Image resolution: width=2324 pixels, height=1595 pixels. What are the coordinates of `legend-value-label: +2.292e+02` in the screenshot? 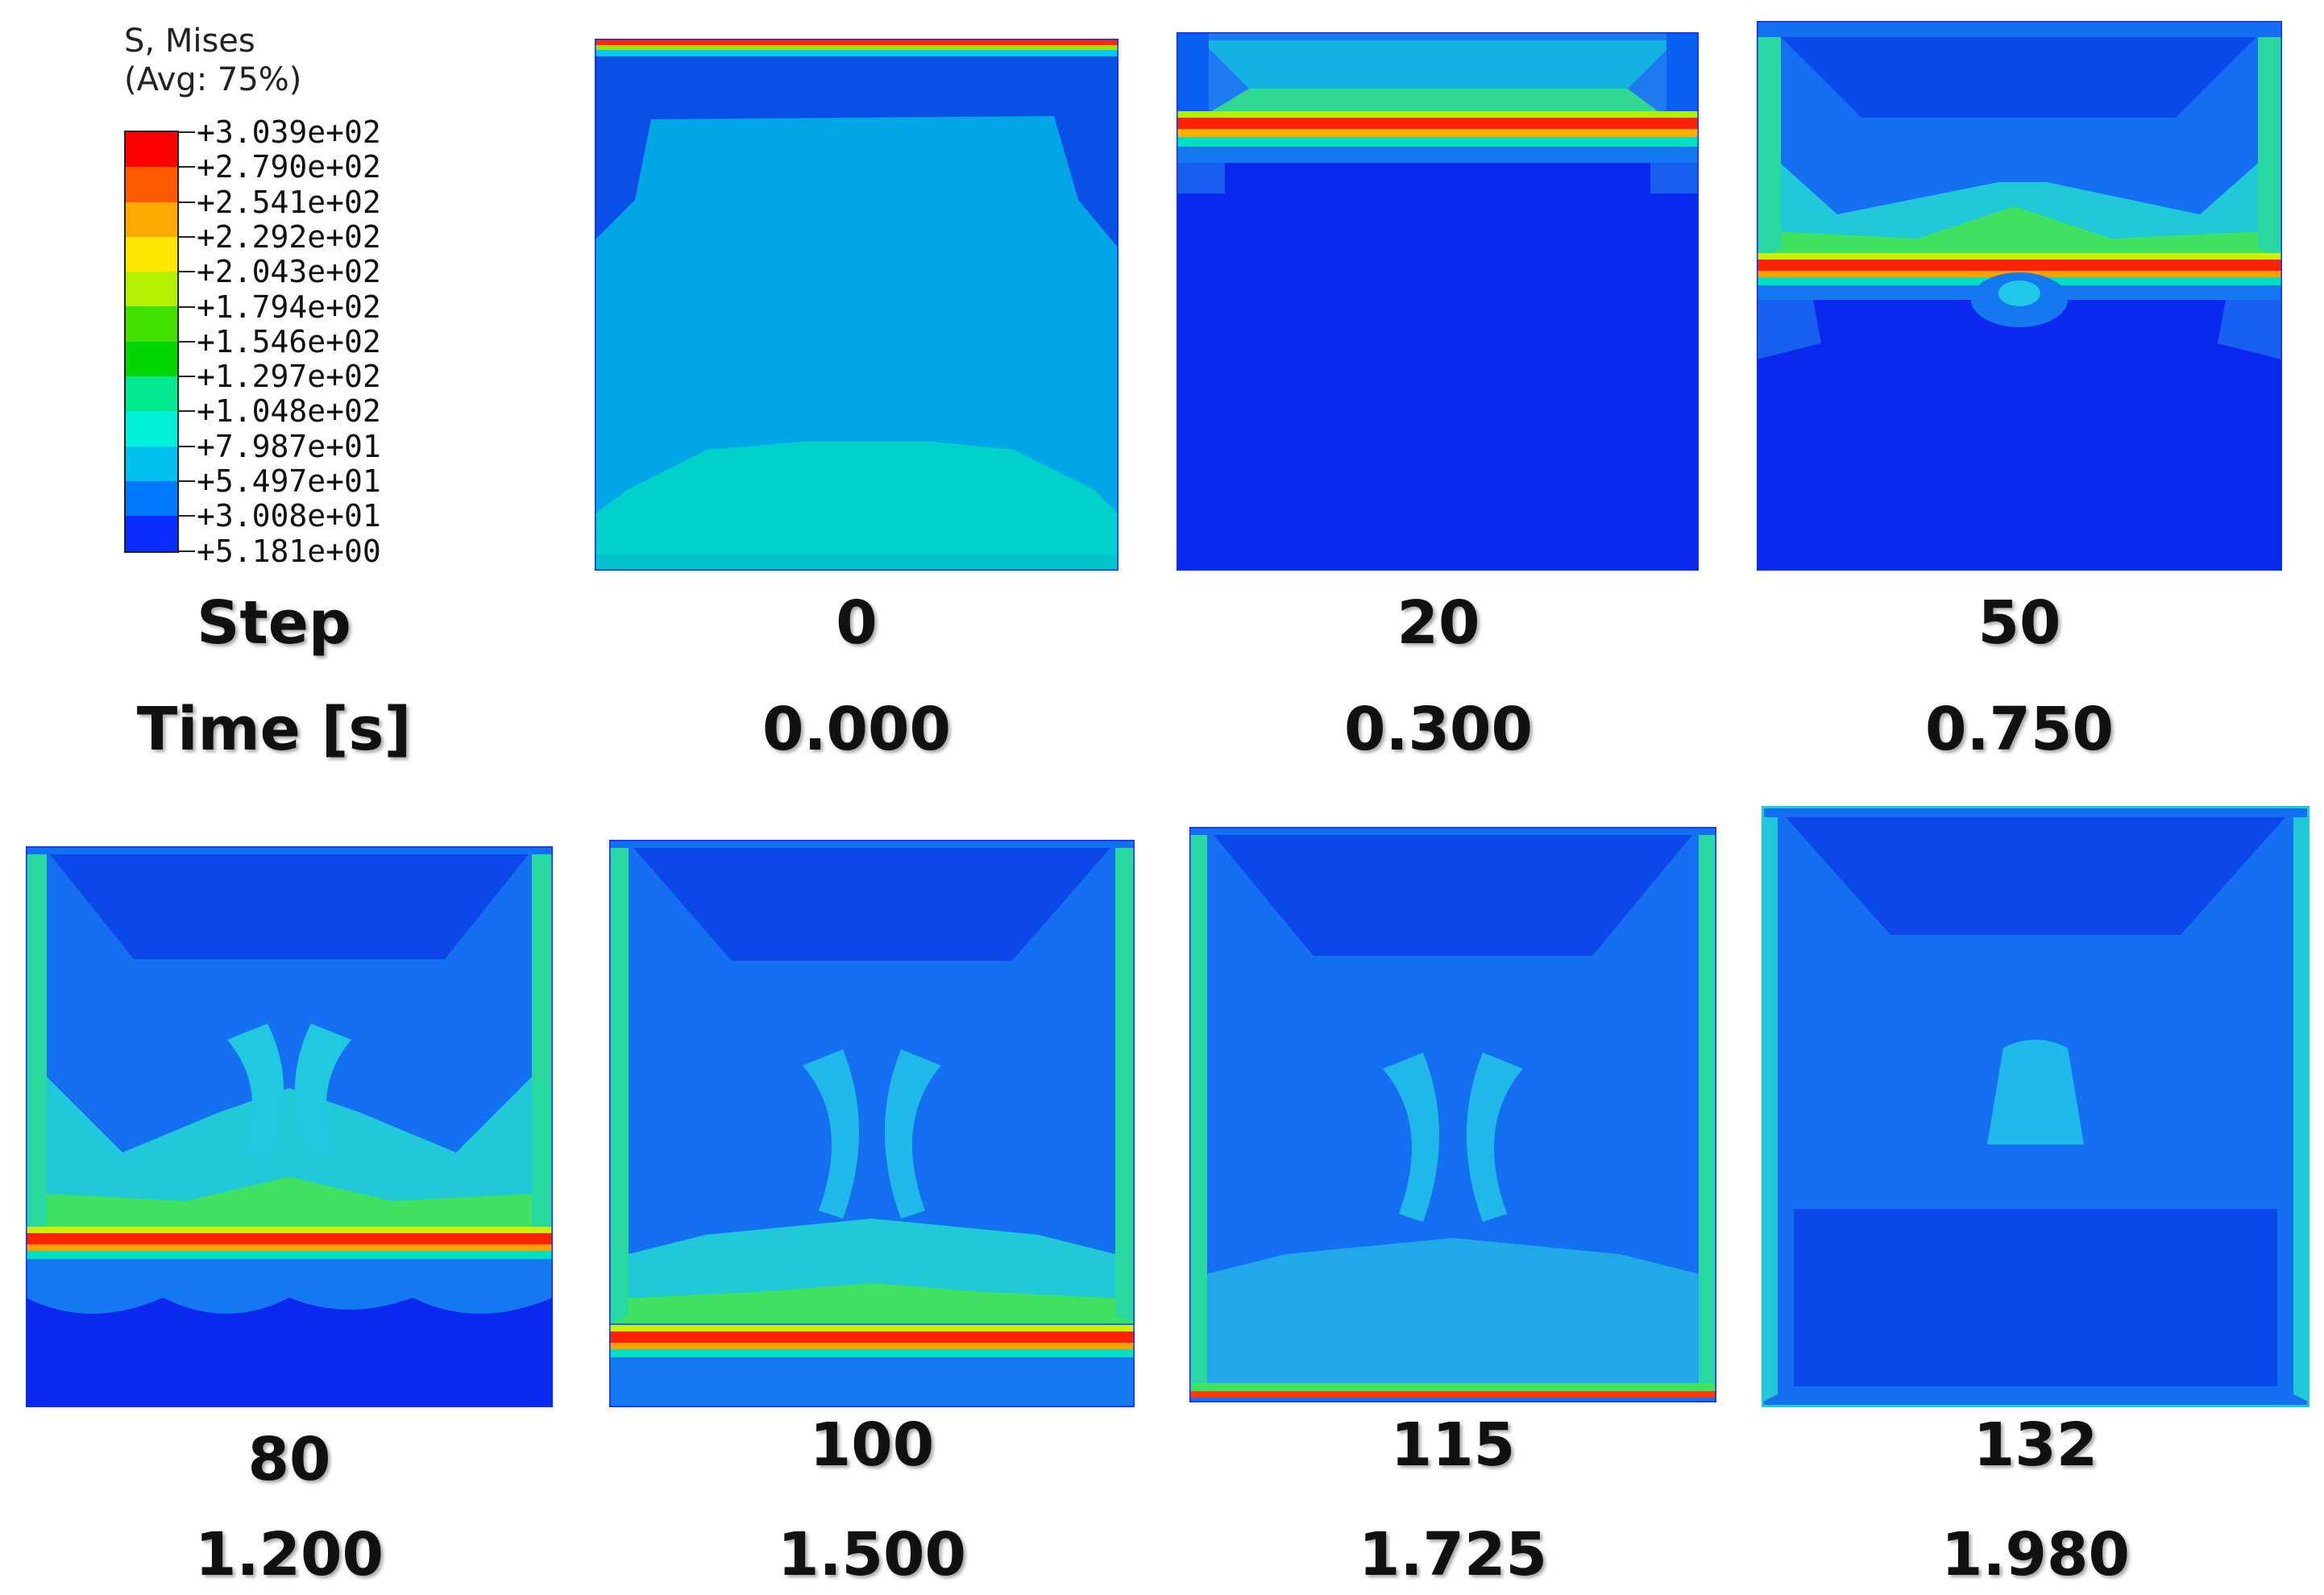 It's located at (289, 236).